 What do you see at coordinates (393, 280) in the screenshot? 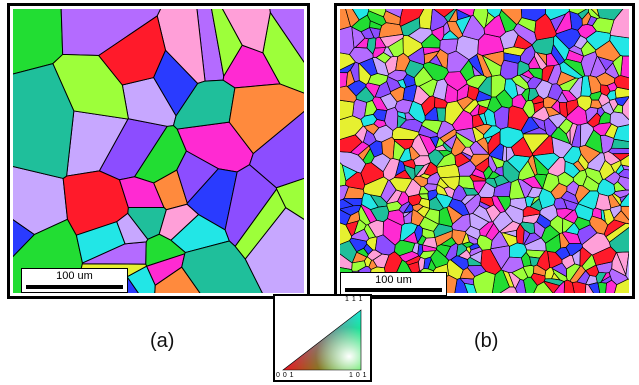
I see `scale-bar-b-label: 100 um` at bounding box center [393, 280].